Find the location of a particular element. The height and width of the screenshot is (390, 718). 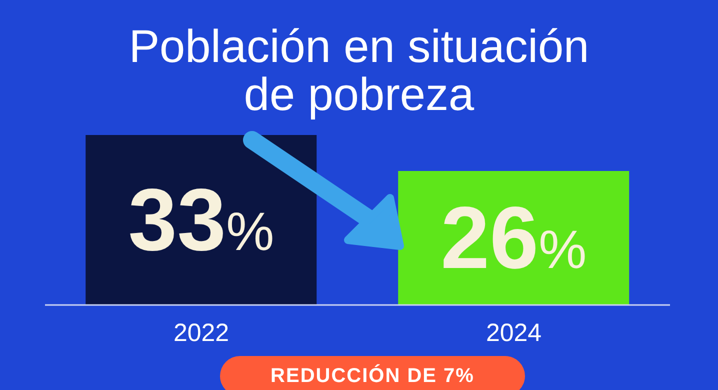

x-tick-label: 2024 is located at coordinates (514, 332).